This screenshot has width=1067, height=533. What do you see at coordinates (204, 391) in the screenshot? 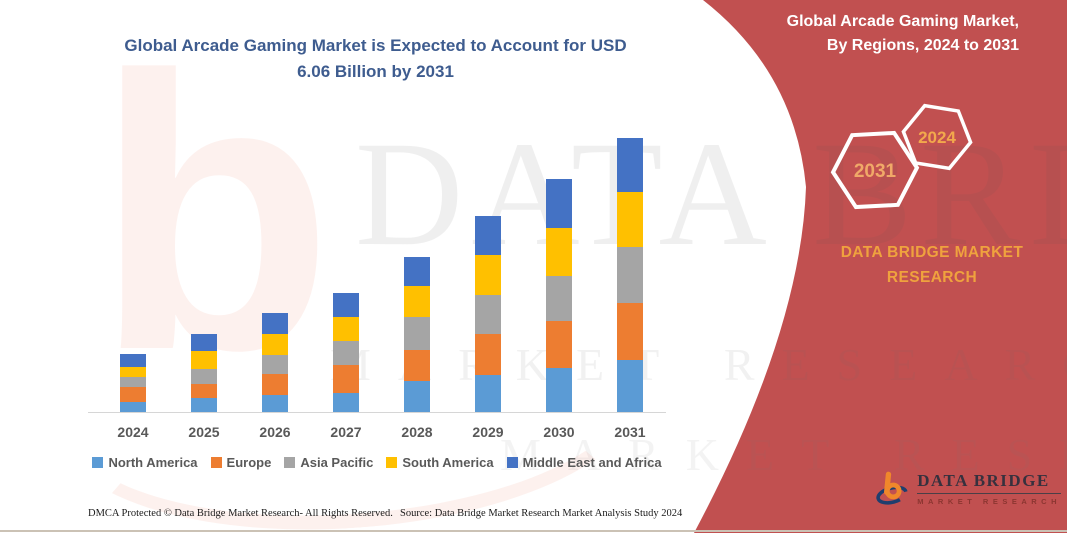
I see `bar-segment-2025-europe` at bounding box center [204, 391].